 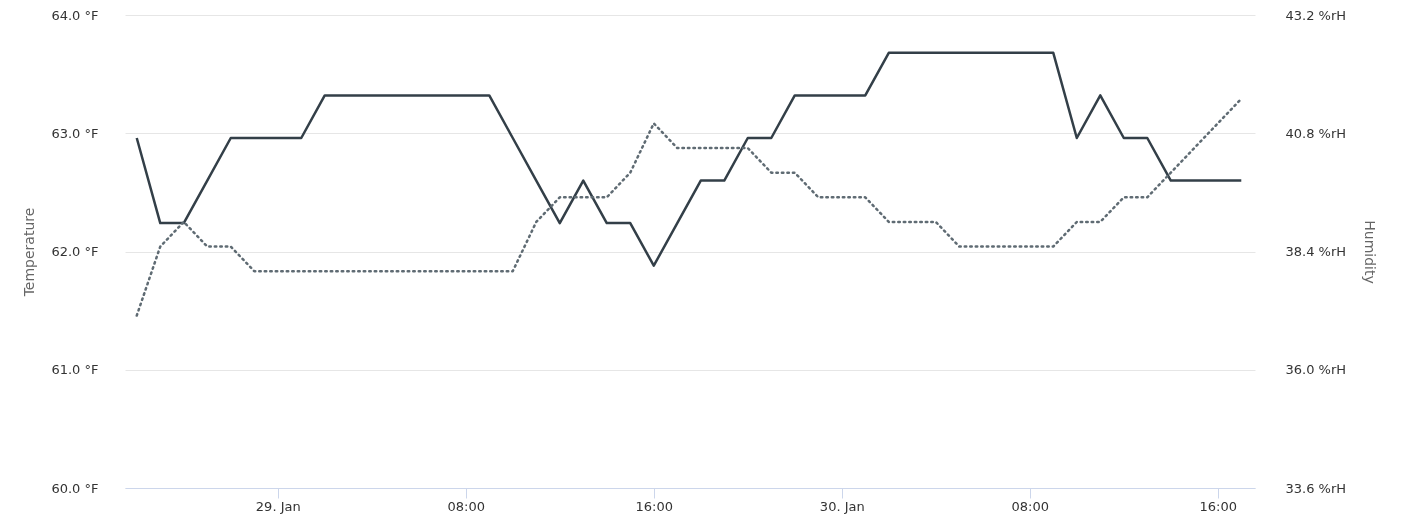 I want to click on y-axis-title: Temperature, so click(x=29, y=252).